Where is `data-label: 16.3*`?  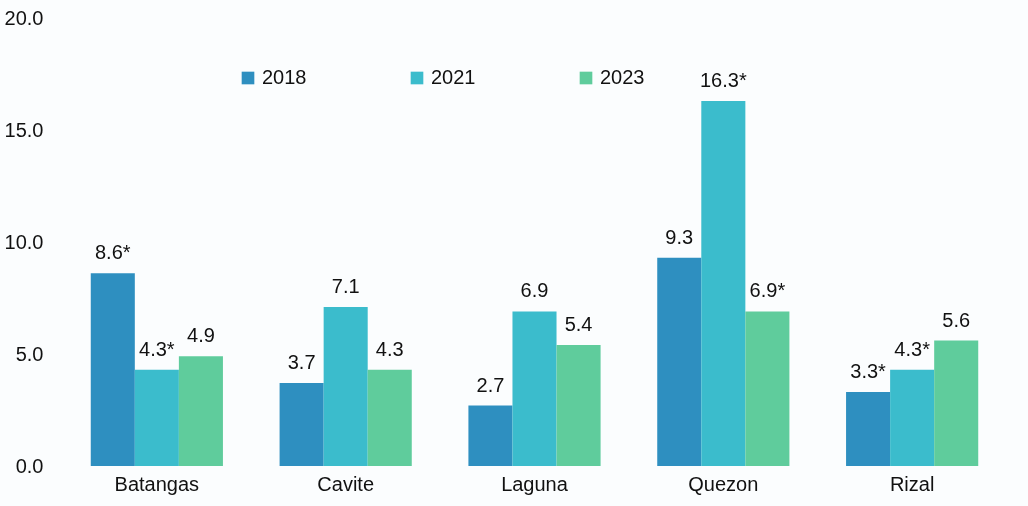
data-label: 16.3* is located at coordinates (723, 79).